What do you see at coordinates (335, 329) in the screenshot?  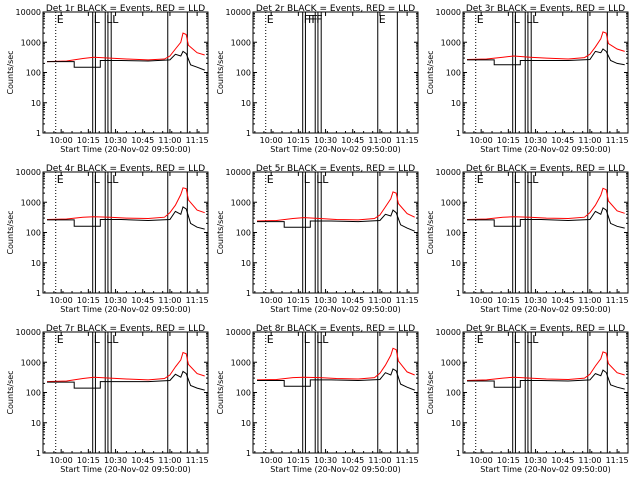 I see `panel-title: Det 8r BLACK = Events, RED = LLD` at bounding box center [335, 329].